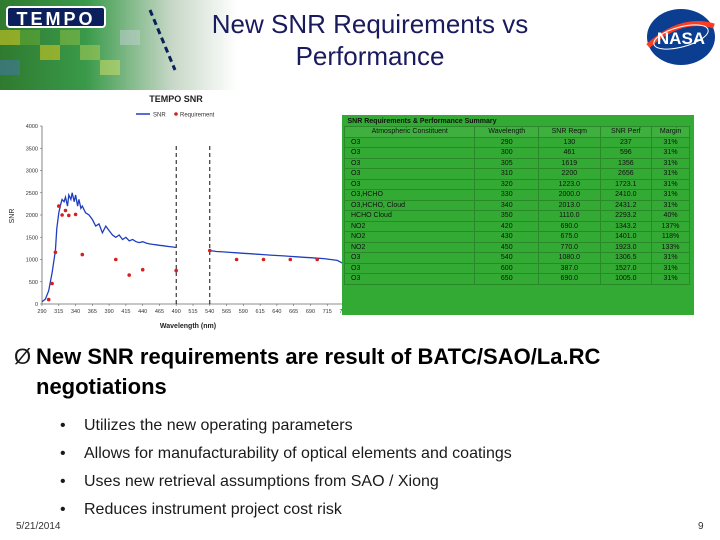 The image size is (720, 540). What do you see at coordinates (32, 149) in the screenshot?
I see `y-tick-label: 3500` at bounding box center [32, 149].